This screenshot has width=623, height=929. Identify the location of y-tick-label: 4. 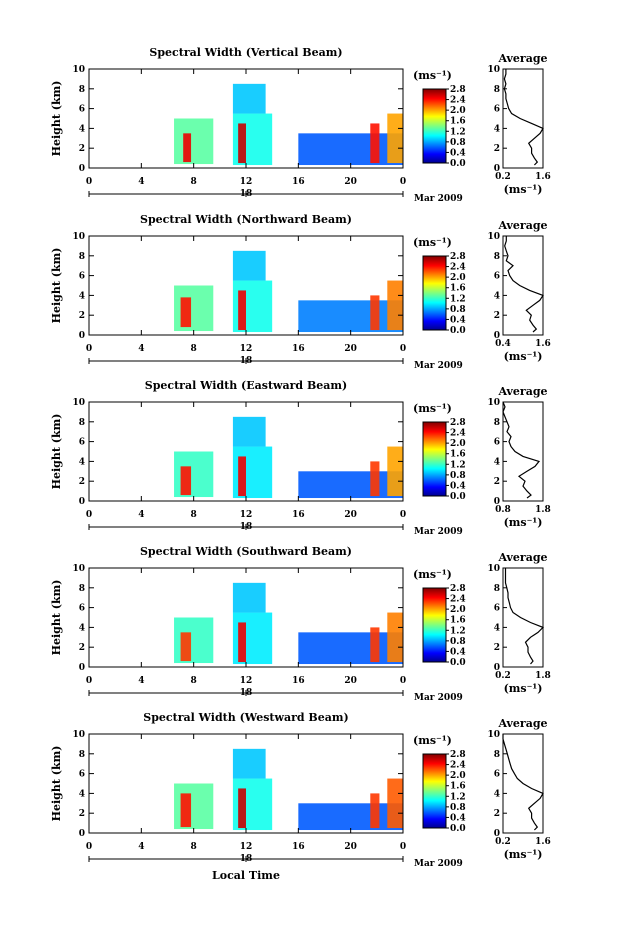
(82, 129).